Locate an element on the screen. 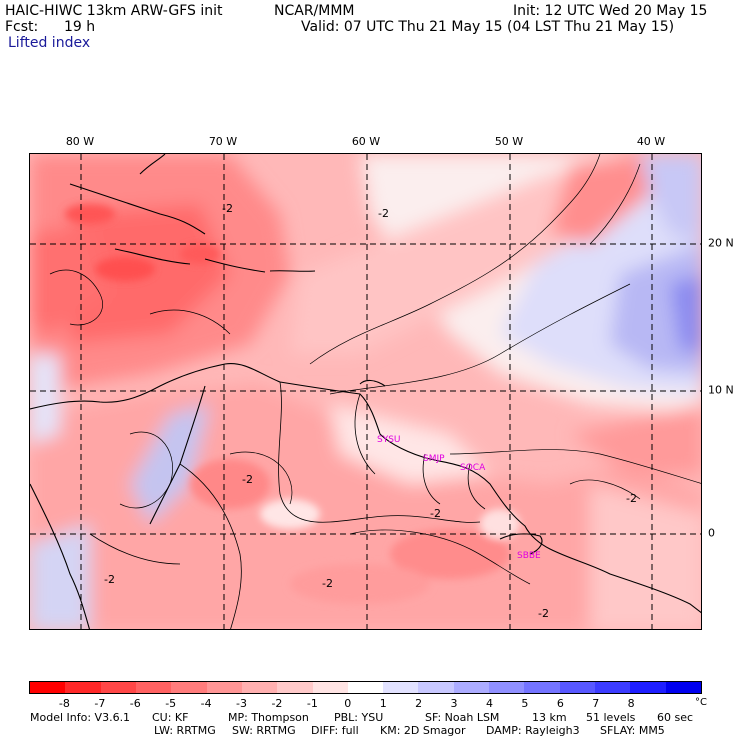 The width and height of the screenshot is (740, 740). footer-cumulus: CU: KF is located at coordinates (170, 717).